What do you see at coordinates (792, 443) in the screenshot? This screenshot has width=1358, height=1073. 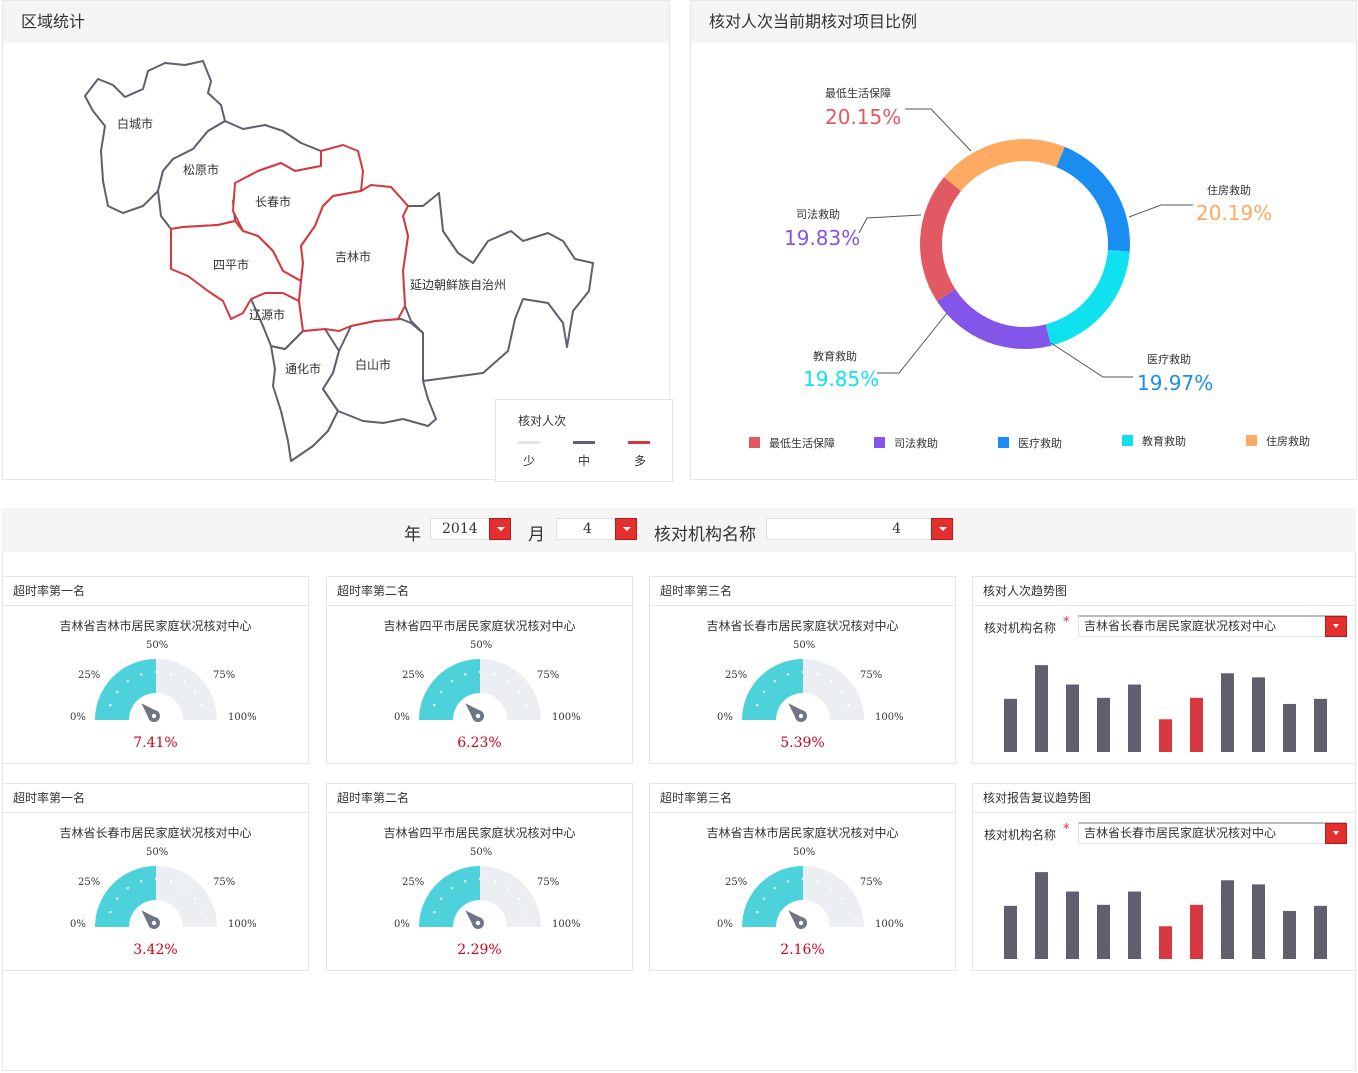 I see `donut-legend-dibao: 最低生活保障` at bounding box center [792, 443].